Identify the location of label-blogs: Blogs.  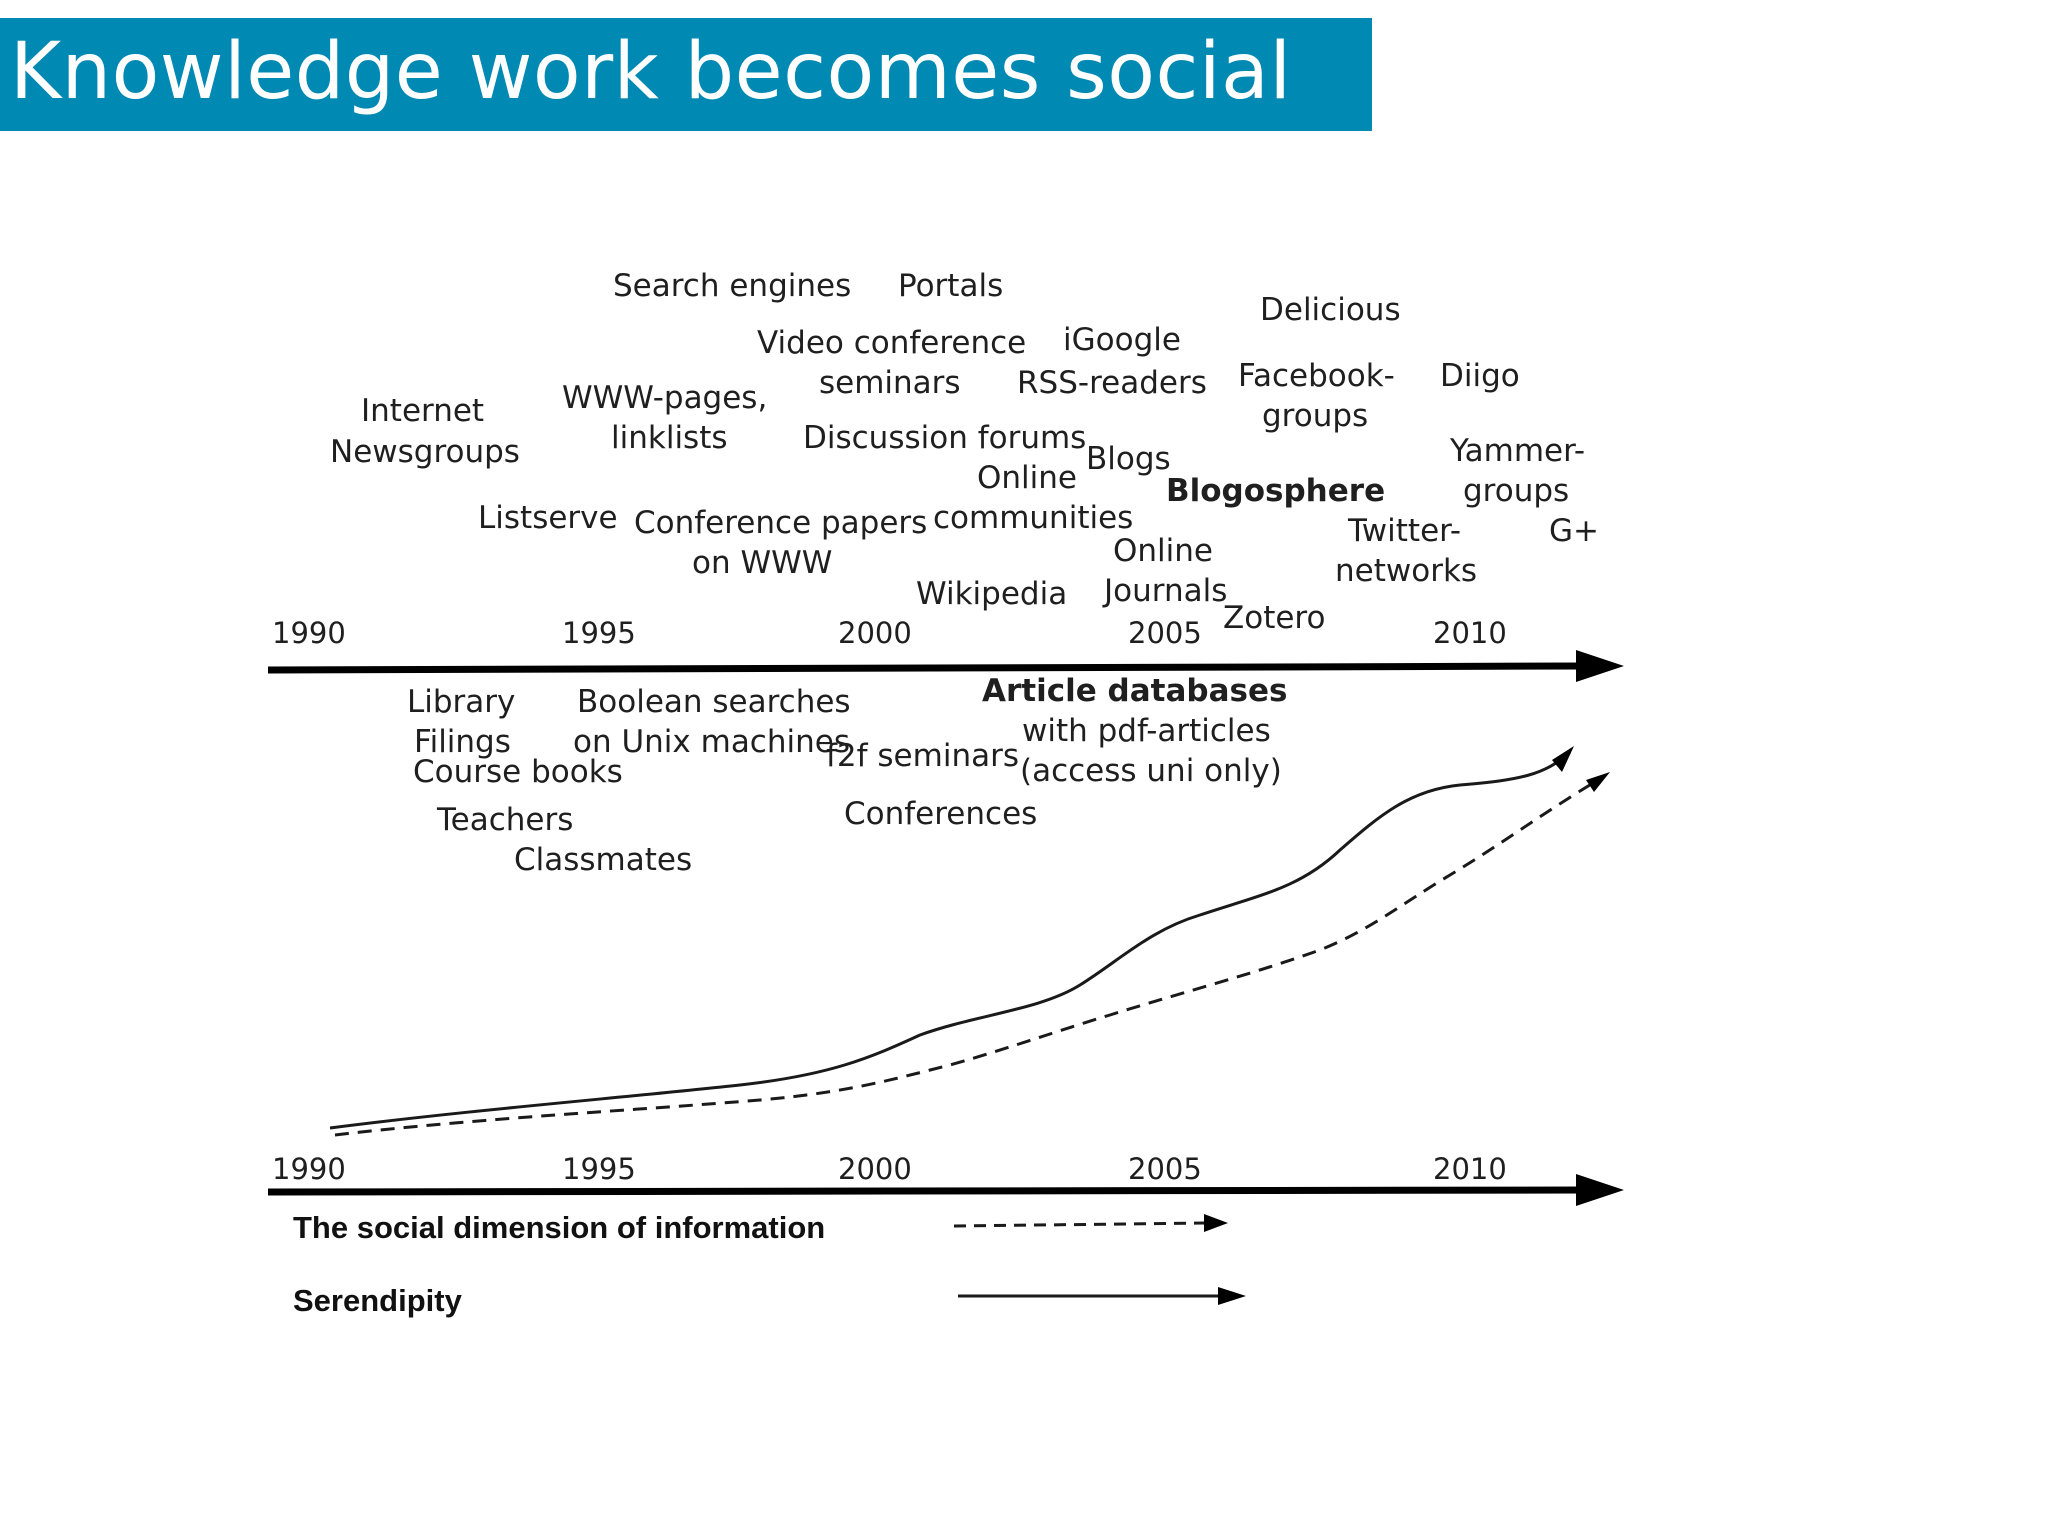
(1128, 459).